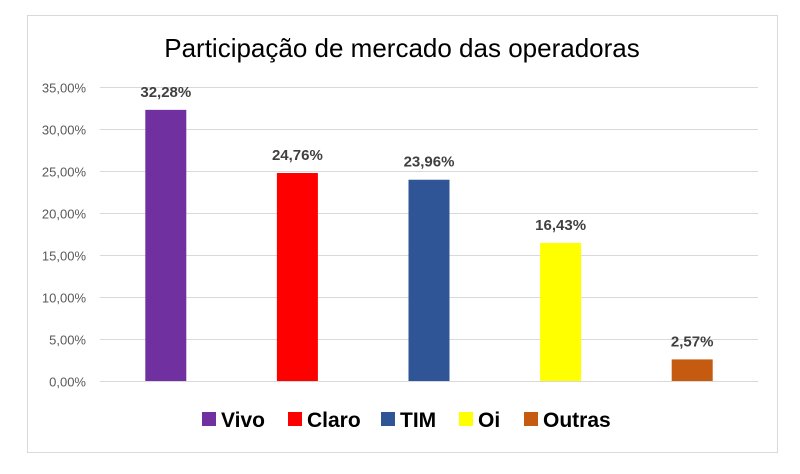 This screenshot has height=474, width=800. What do you see at coordinates (64, 298) in the screenshot?
I see `y-tick-label: 10,00%` at bounding box center [64, 298].